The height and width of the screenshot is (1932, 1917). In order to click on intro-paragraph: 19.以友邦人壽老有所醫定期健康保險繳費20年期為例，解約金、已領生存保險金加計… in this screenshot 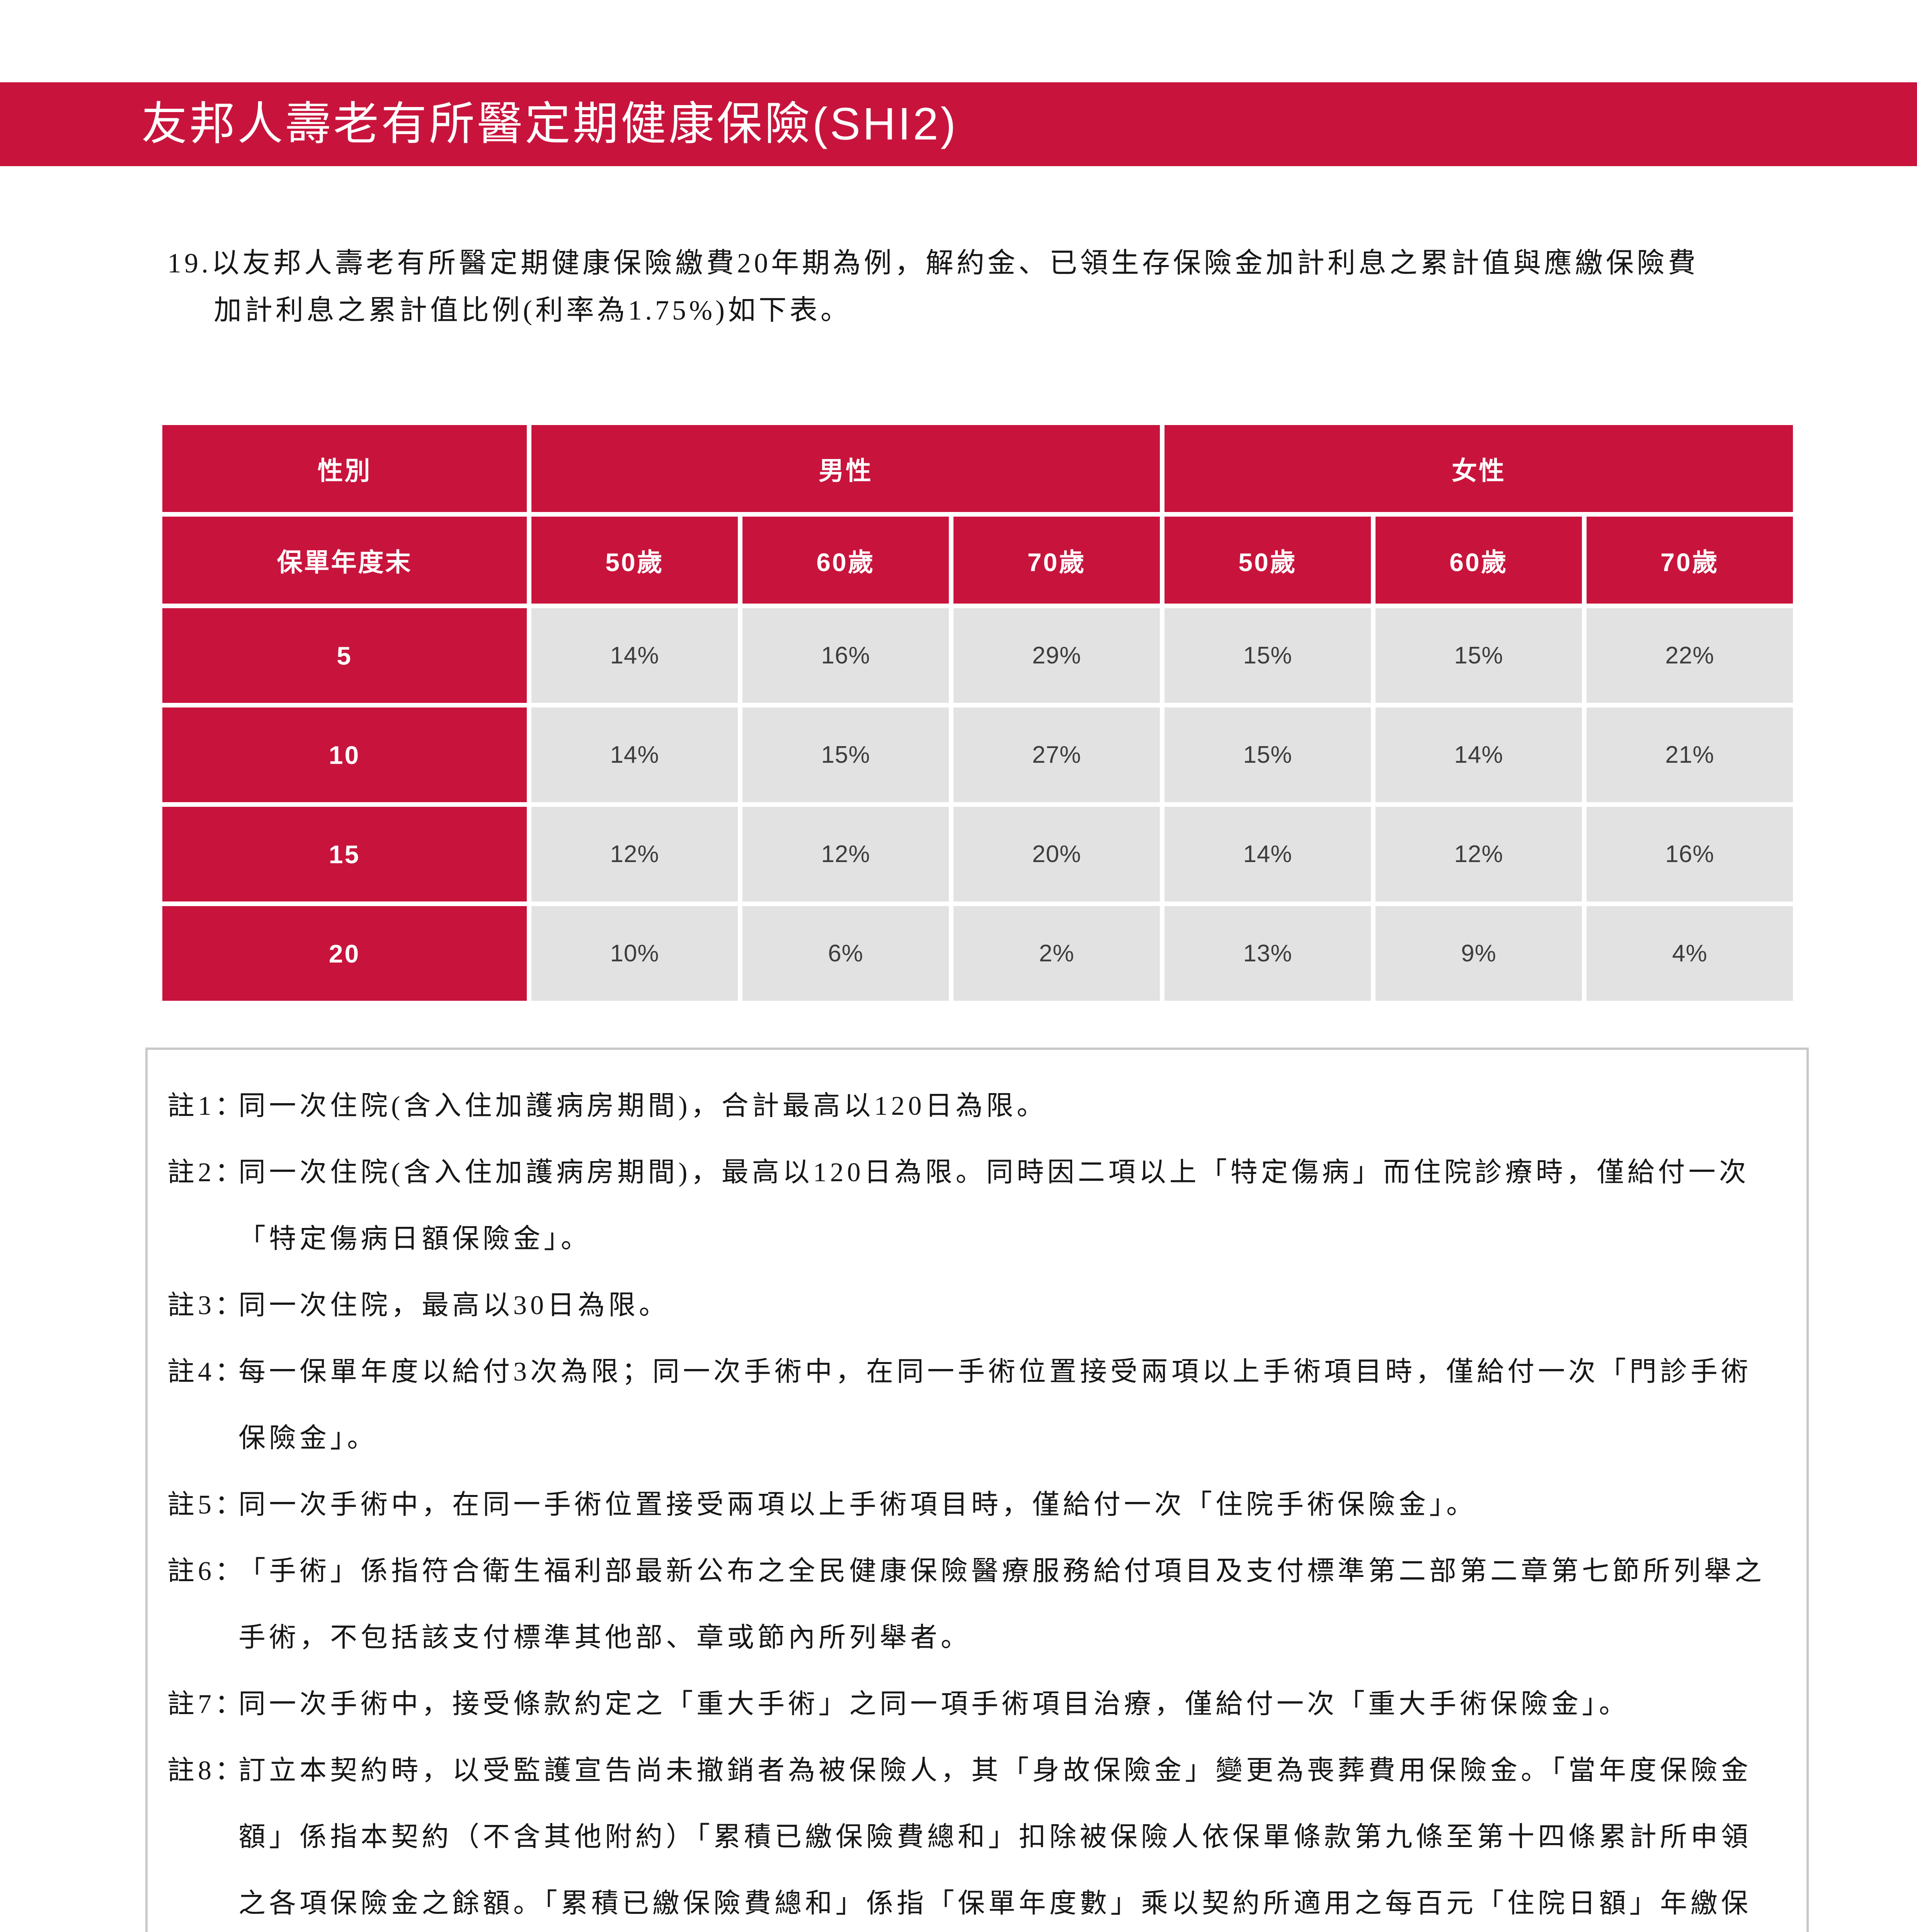, I will do `click(933, 287)`.